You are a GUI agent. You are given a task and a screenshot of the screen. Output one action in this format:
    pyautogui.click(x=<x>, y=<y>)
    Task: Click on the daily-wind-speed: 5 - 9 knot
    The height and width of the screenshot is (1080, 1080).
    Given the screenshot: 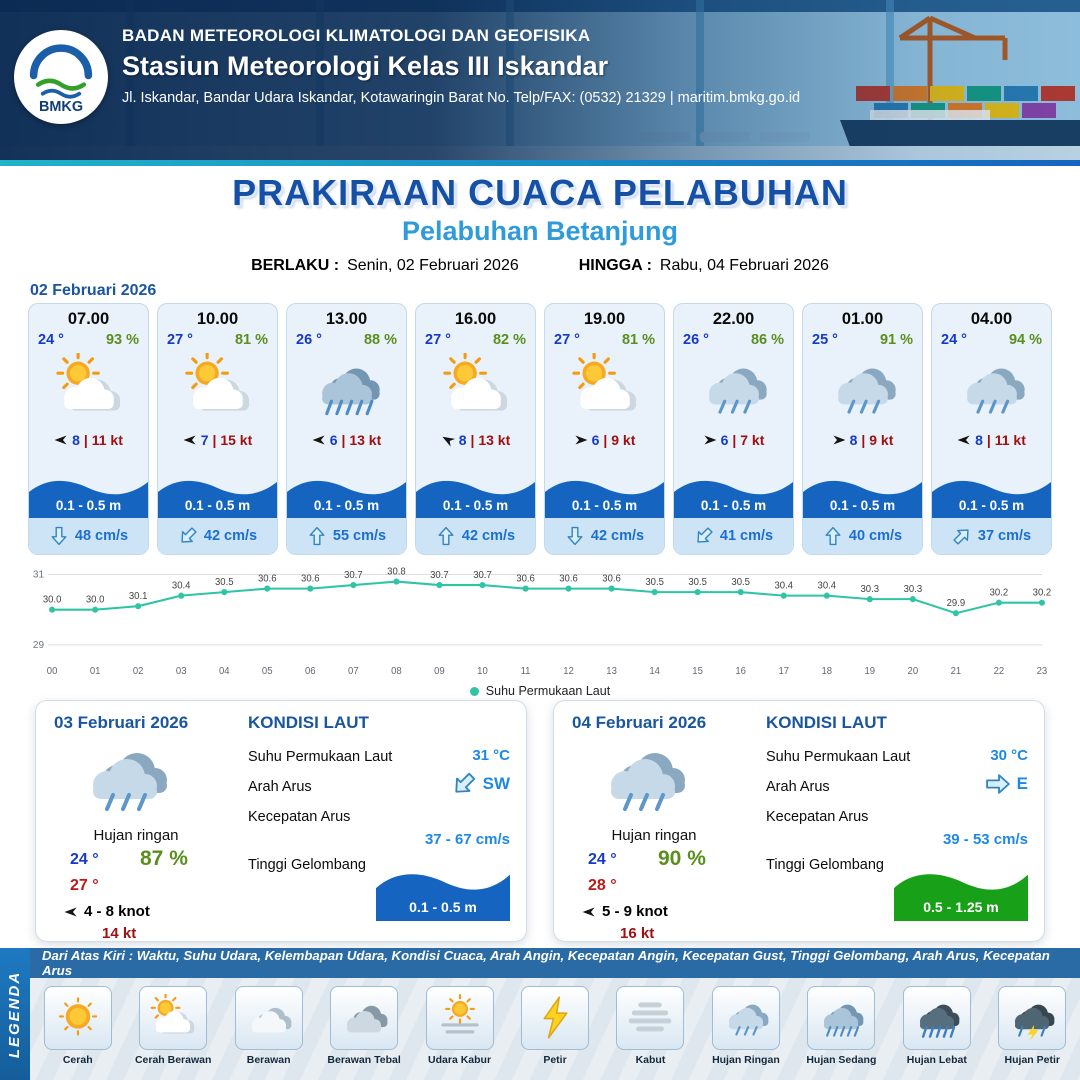 What is the action you would take?
    pyautogui.click(x=635, y=911)
    